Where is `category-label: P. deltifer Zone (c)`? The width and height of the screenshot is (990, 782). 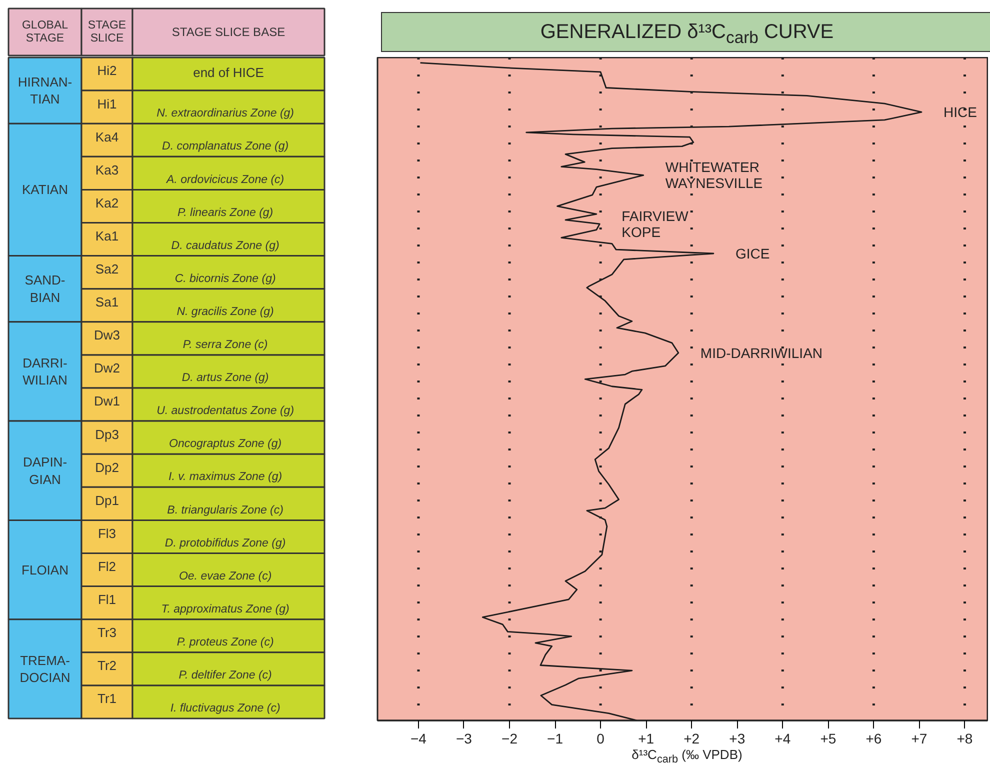 category-label: P. deltifer Zone (c) is located at coordinates (225, 676).